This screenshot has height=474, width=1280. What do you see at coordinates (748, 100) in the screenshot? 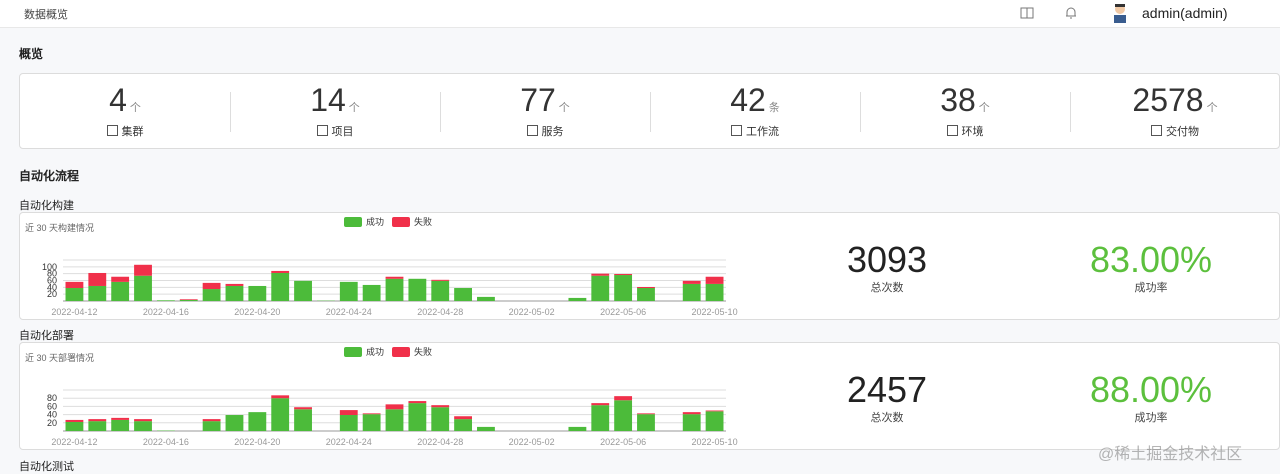
I see `stat-value: 42` at bounding box center [748, 100].